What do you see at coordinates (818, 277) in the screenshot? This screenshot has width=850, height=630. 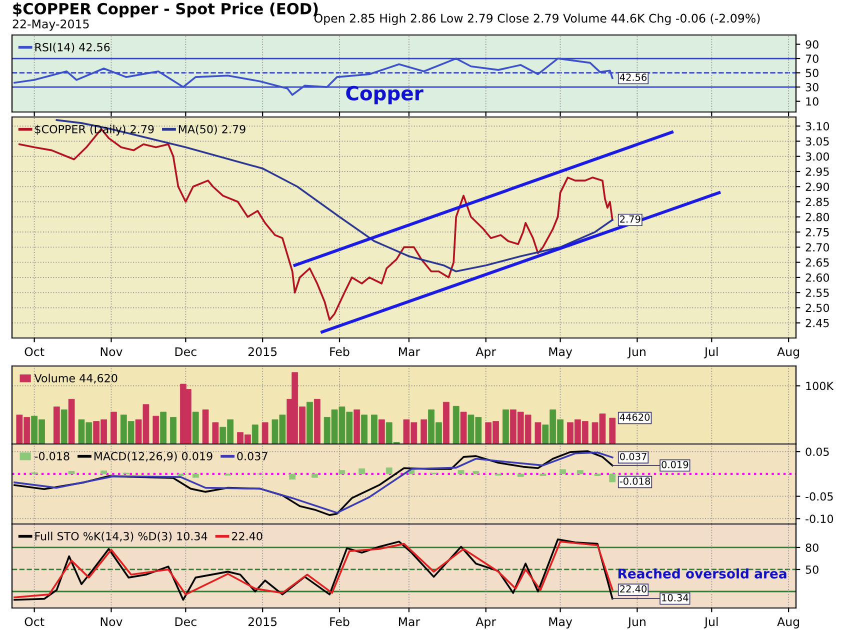 I see `y-tick-label: 2.60` at bounding box center [818, 277].